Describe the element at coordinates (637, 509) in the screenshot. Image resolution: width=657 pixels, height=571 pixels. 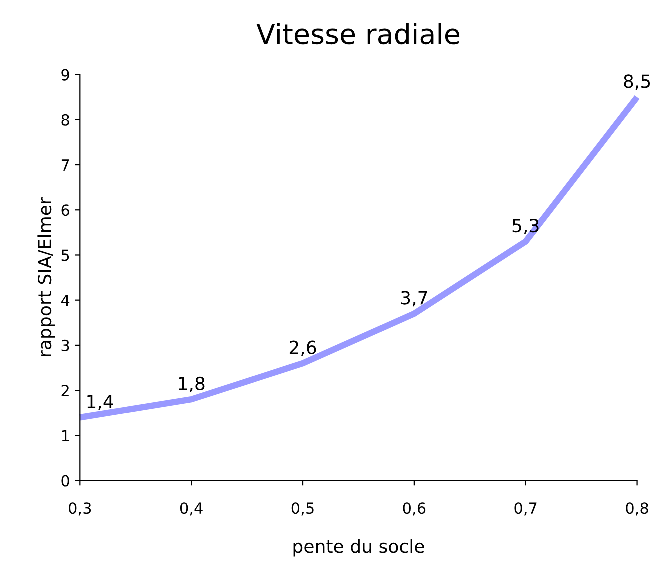
I see `x-tick-label: 0,8` at that location.